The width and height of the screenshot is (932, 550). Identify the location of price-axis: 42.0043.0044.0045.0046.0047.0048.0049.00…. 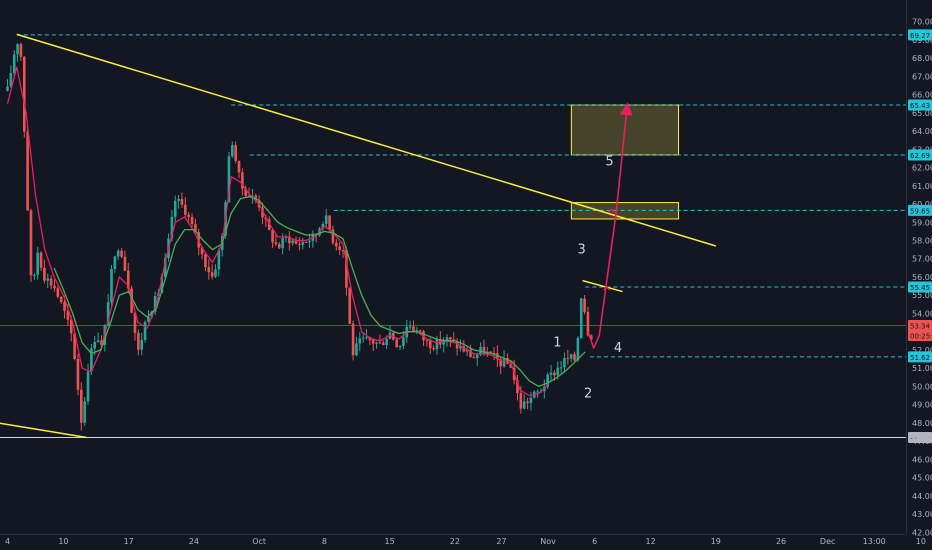
(919, 268).